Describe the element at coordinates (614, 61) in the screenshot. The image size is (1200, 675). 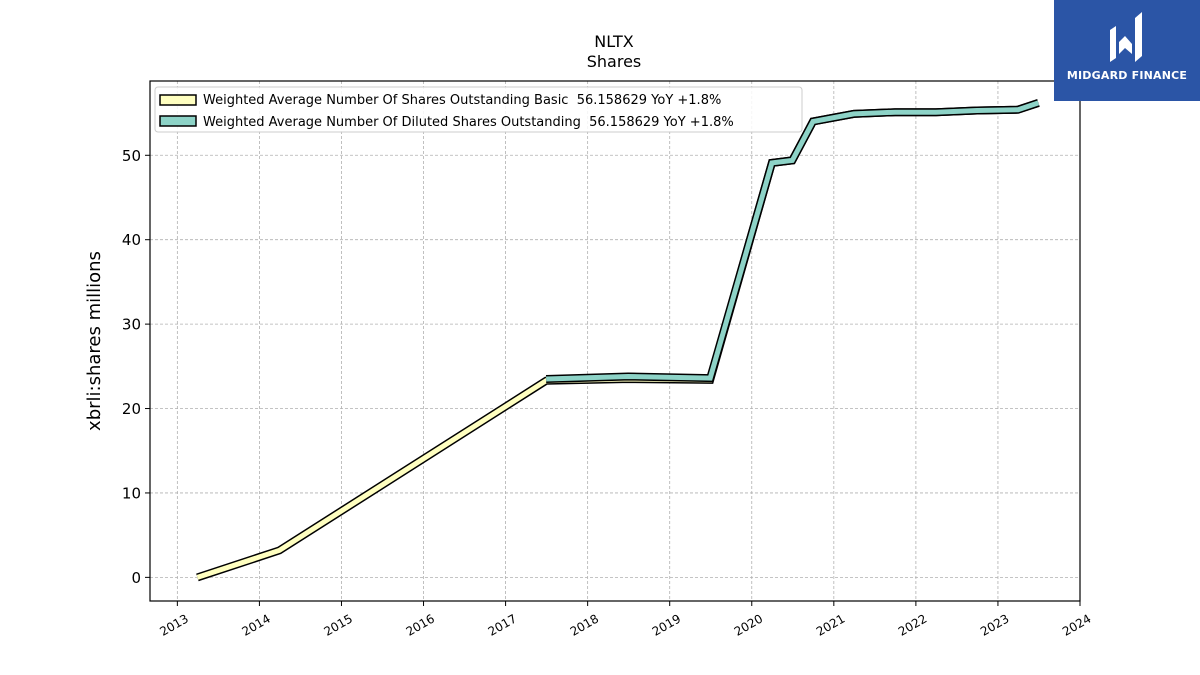
I see `chart-subtitle: Shares` at that location.